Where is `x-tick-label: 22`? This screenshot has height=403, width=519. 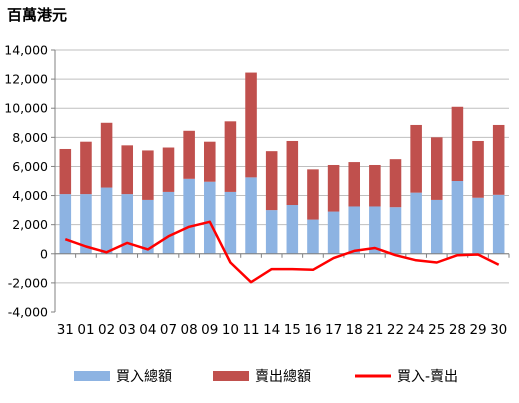 x-tick-label: 22 is located at coordinates (395, 330).